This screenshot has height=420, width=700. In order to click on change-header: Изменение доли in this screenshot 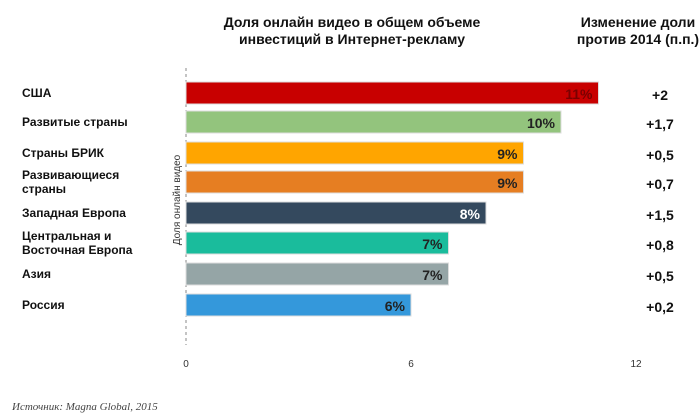, I will do `click(638, 22)`.